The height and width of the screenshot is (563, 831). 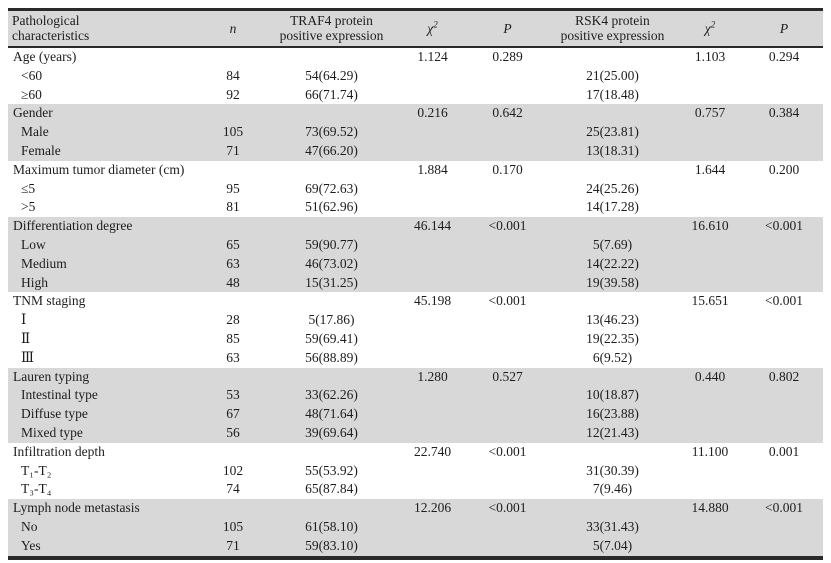 I want to click on chi-squared-label: χ2, so click(x=710, y=27).